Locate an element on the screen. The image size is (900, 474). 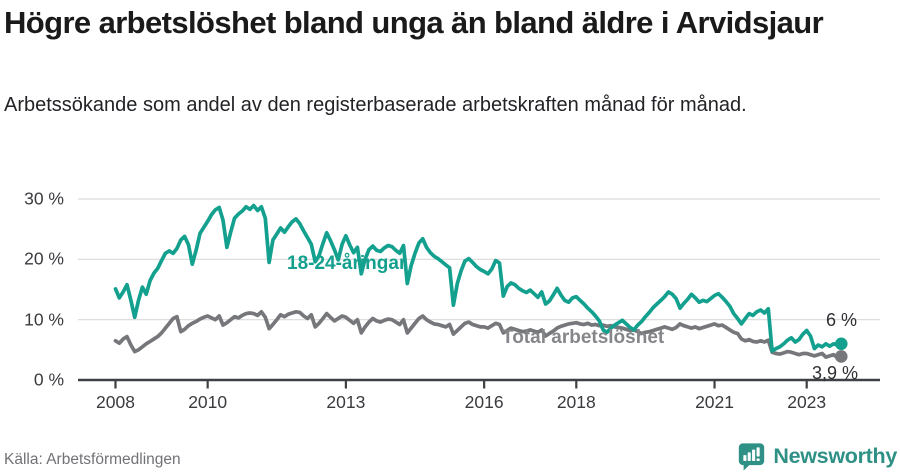
x-tick-label: 2018 is located at coordinates (576, 402).